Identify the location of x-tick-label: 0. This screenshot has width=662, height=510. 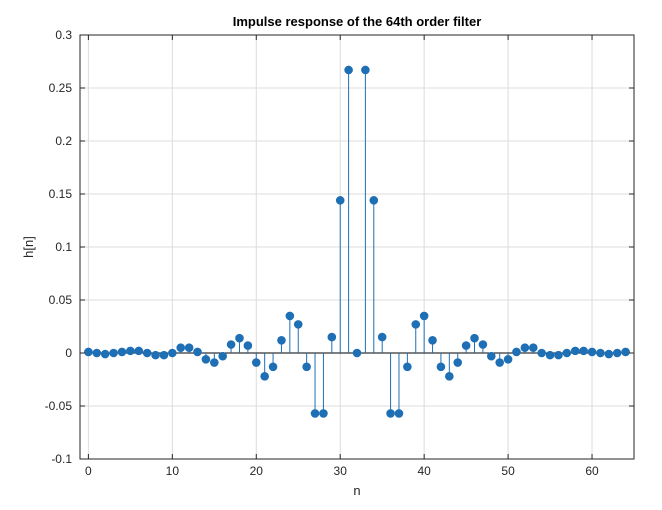
(88, 471).